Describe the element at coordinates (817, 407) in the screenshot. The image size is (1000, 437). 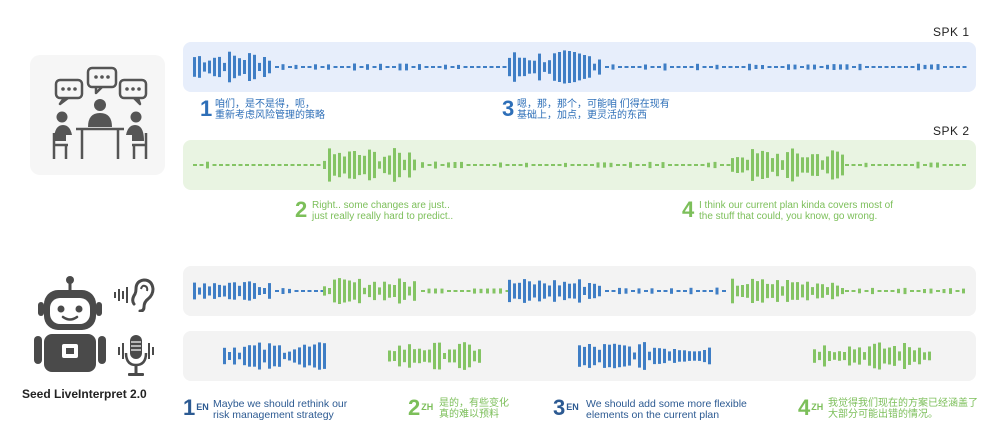
I see `translation-4-lang: ZH` at that location.